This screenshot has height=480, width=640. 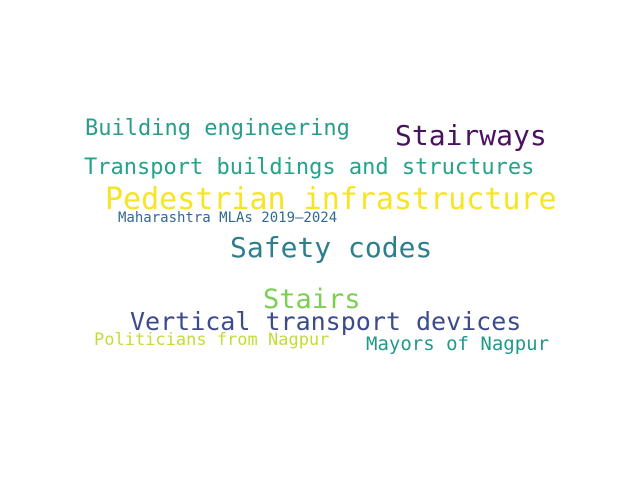 What do you see at coordinates (331, 247) in the screenshot?
I see `word-safety-codes: Safety codes` at bounding box center [331, 247].